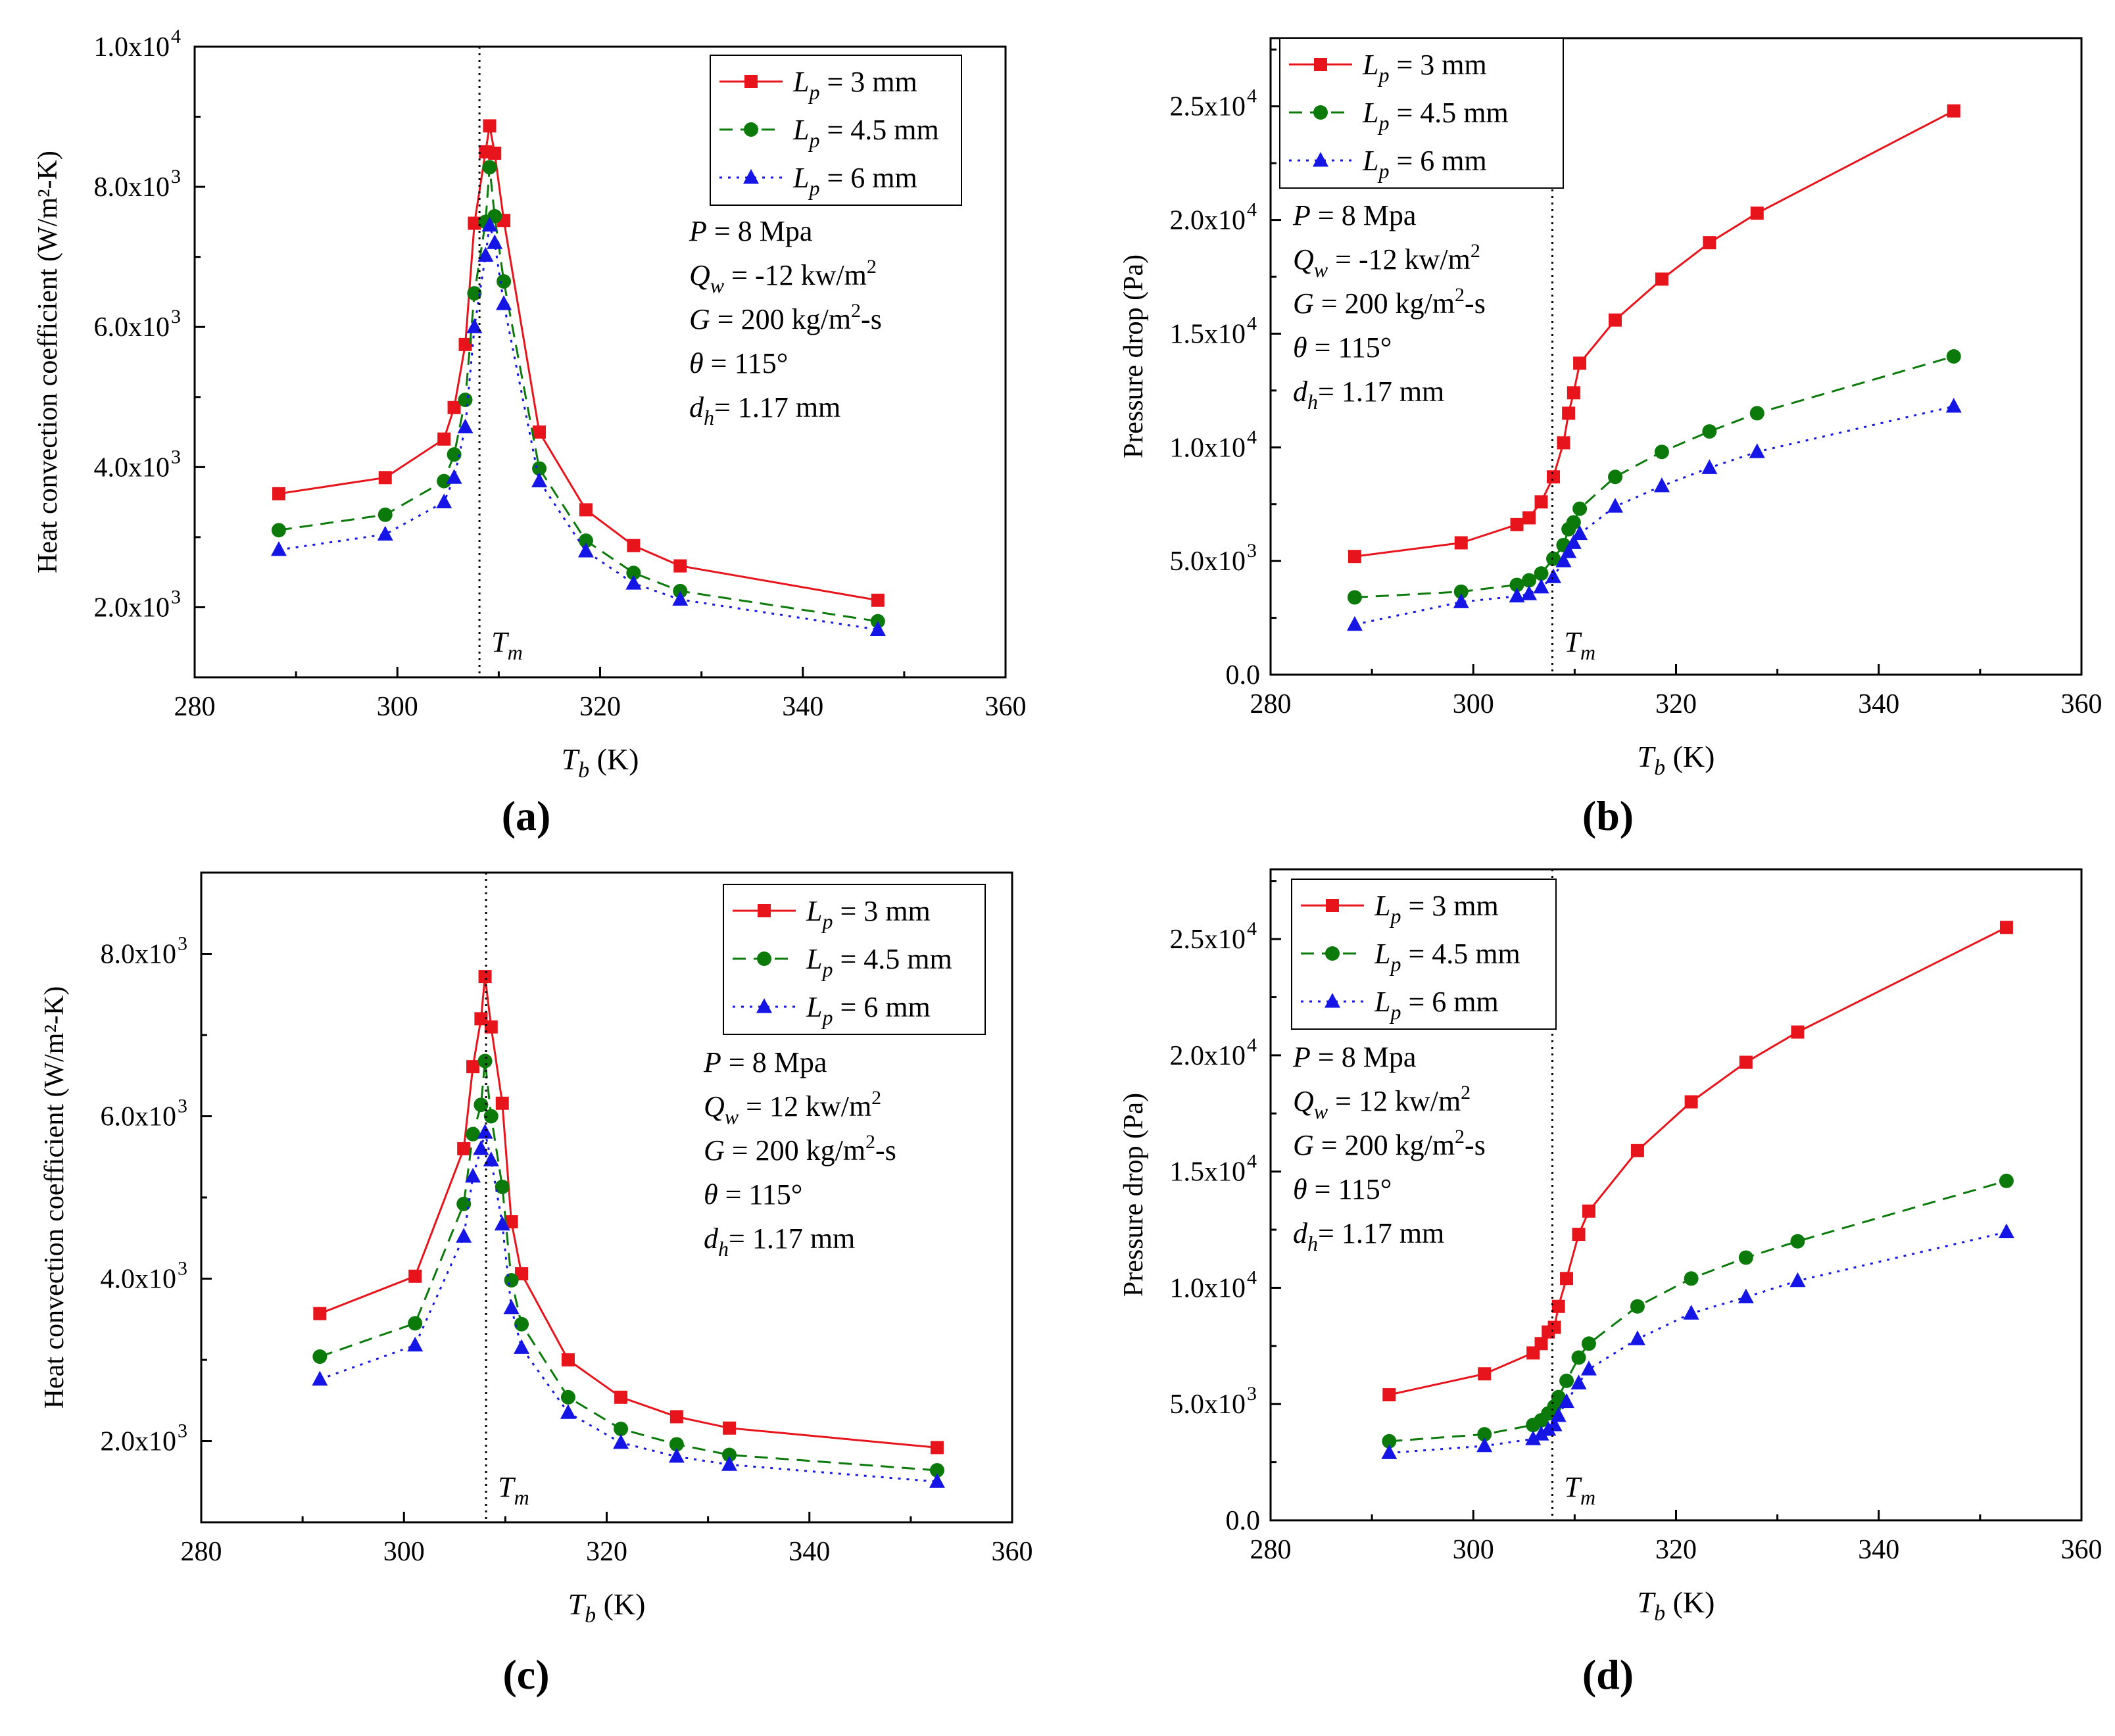  What do you see at coordinates (1252, 210) in the screenshot?
I see `y-tick-exponent: 4` at bounding box center [1252, 210].